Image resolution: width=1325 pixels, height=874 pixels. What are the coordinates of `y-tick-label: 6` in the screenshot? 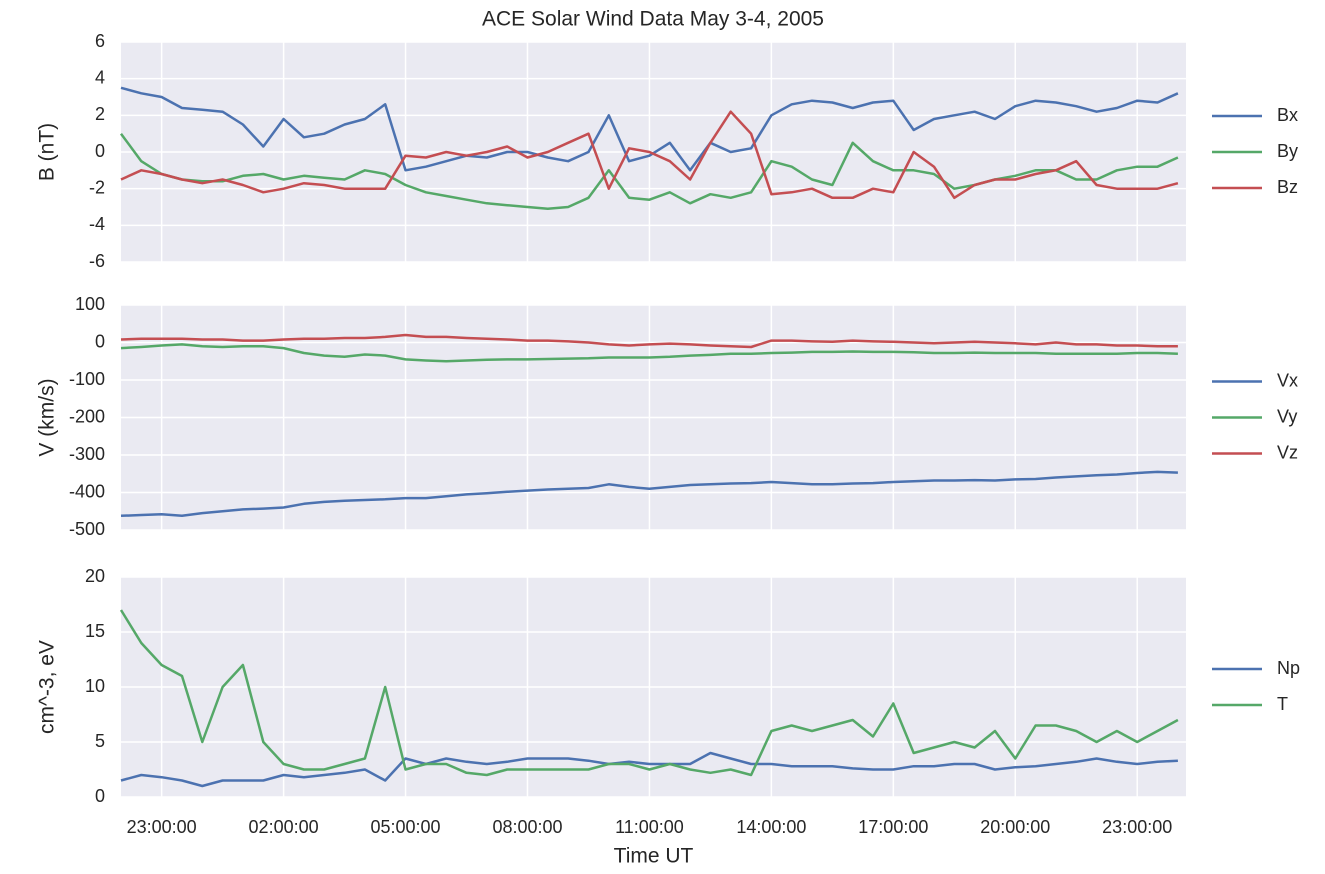 It's located at (100, 41).